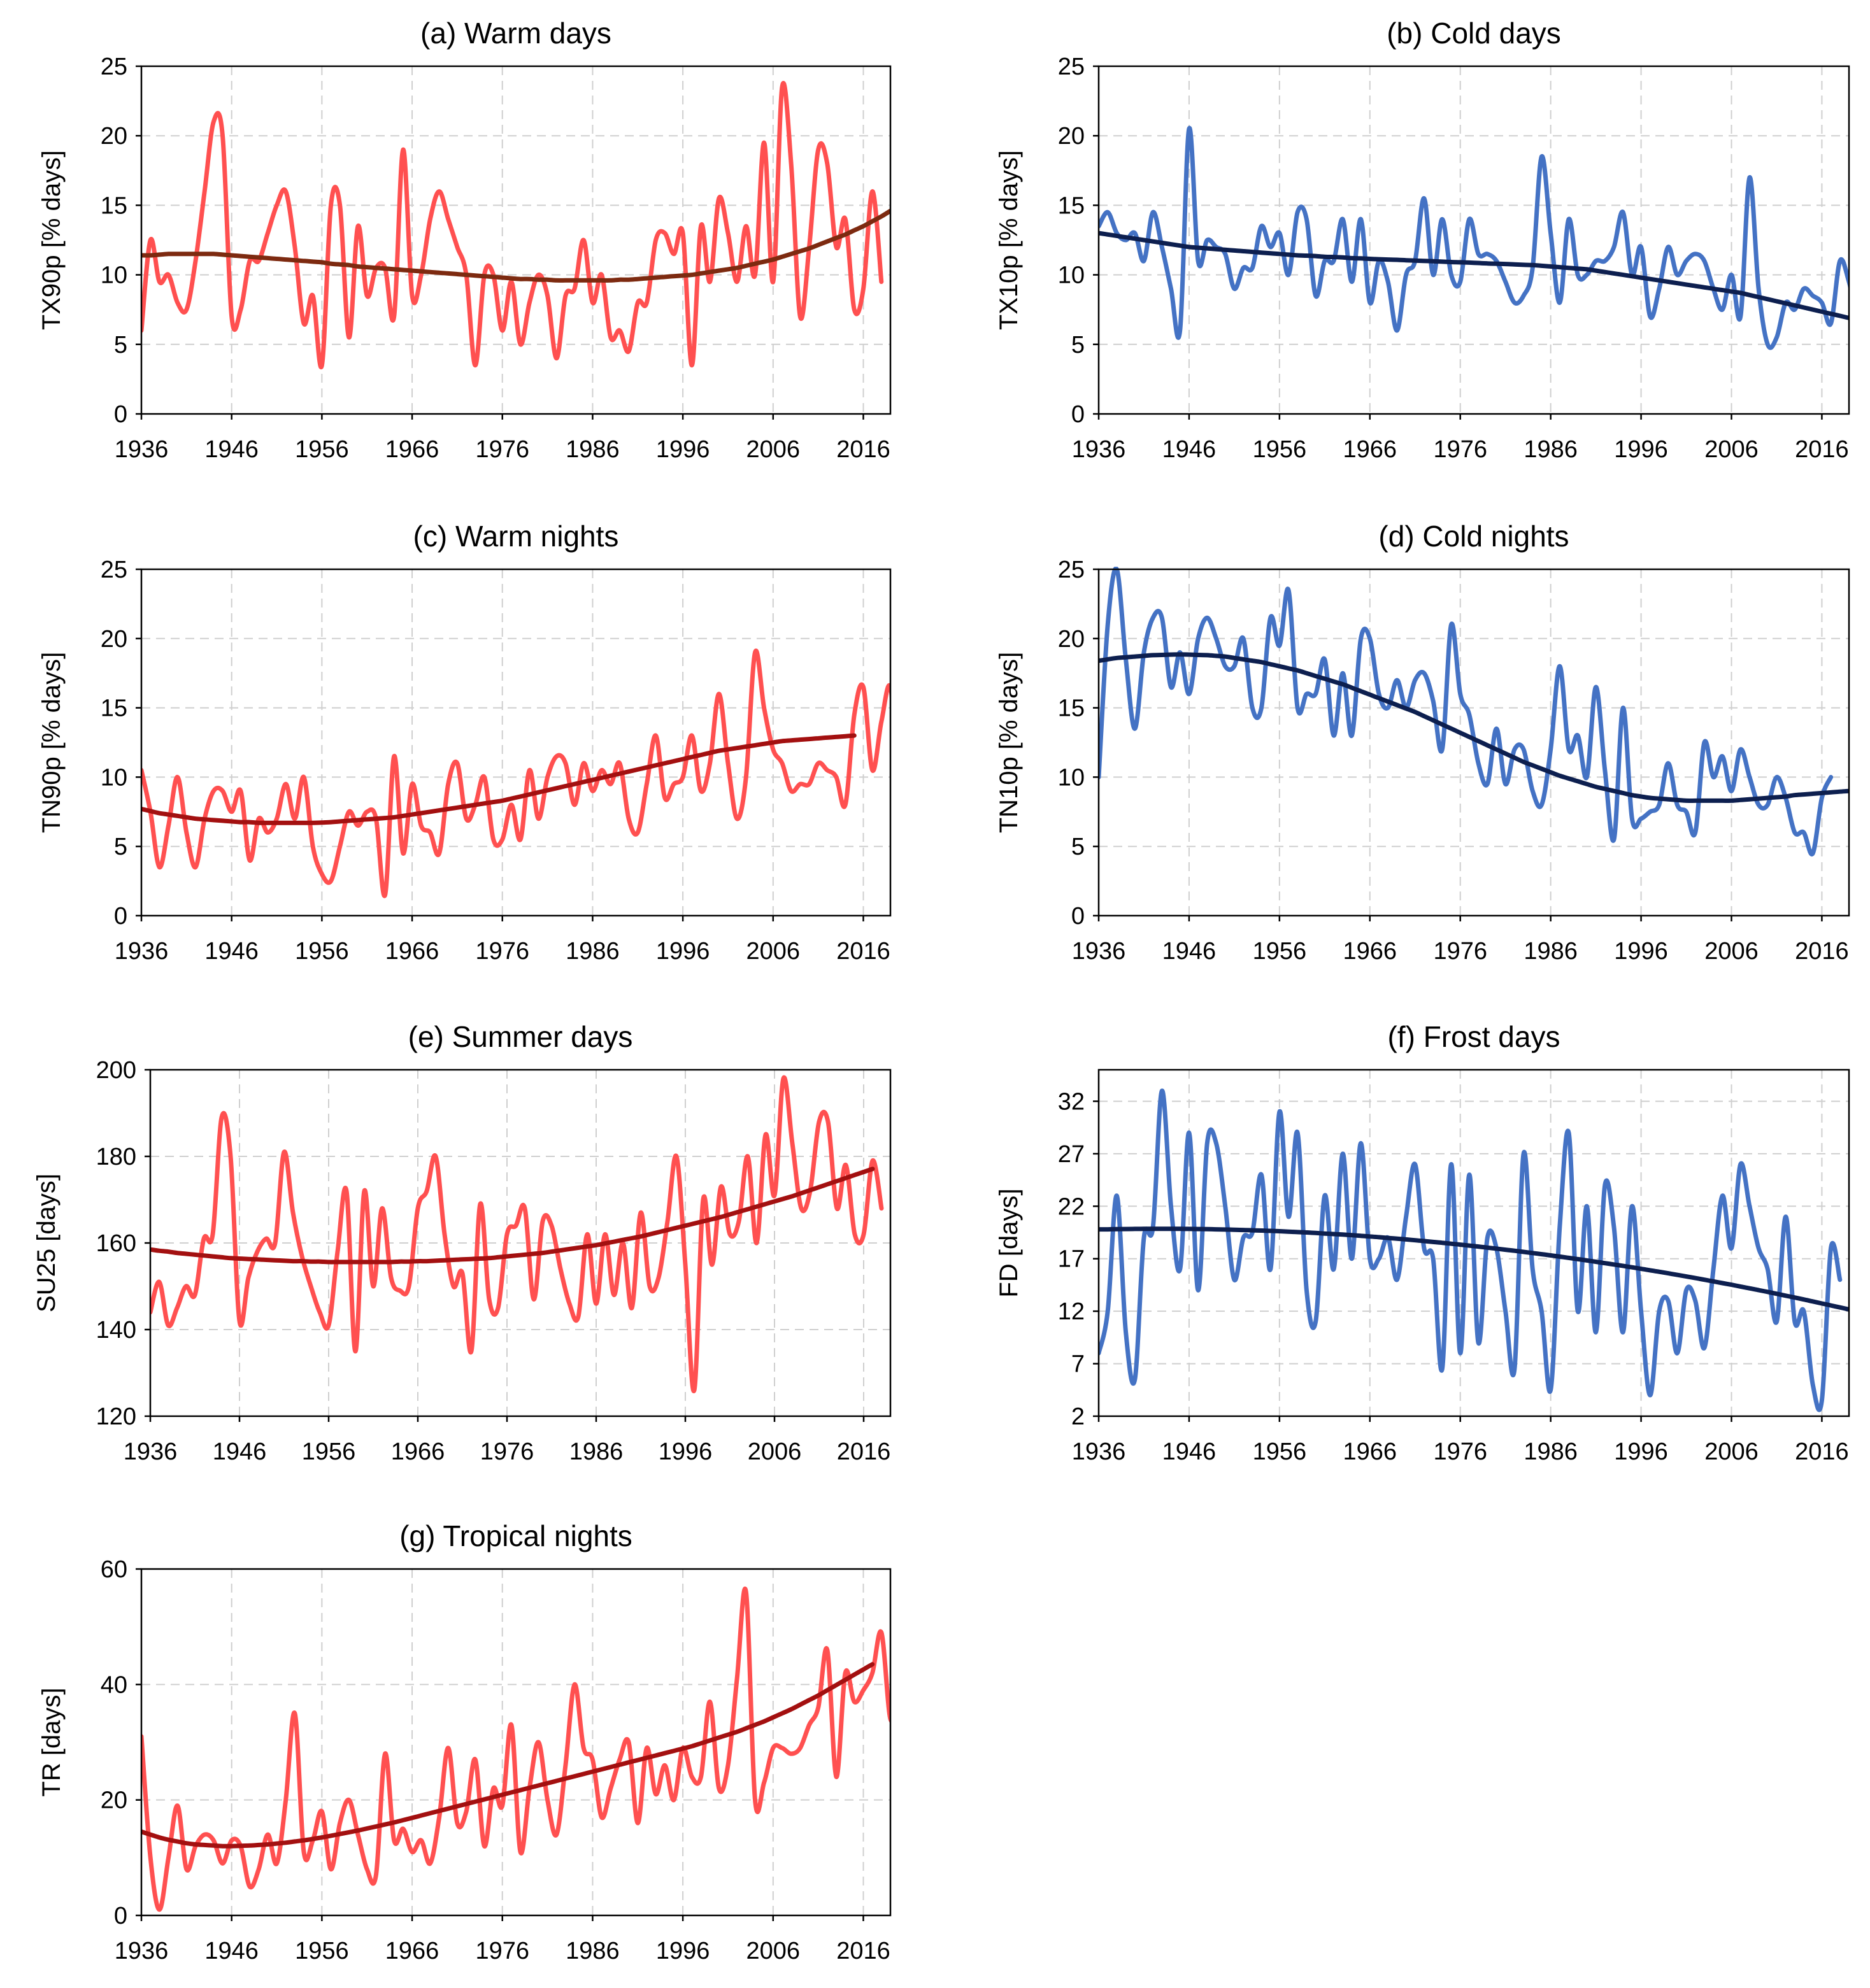  Describe the element at coordinates (1009, 240) in the screenshot. I see `y-axis-label: TX10p [% days]` at that location.